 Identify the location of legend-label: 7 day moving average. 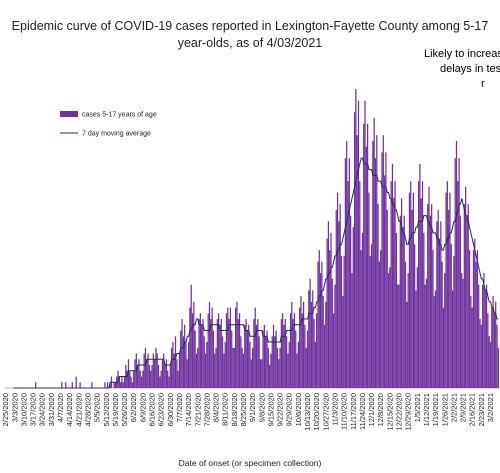
(116, 134).